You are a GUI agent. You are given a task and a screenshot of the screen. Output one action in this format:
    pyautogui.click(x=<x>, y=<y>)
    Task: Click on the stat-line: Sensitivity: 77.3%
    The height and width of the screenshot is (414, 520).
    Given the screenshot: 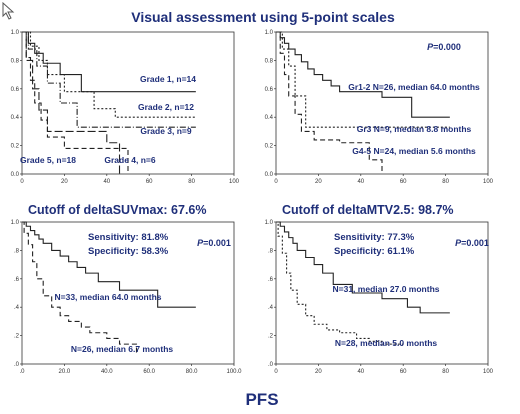 What is the action you would take?
    pyautogui.click(x=374, y=237)
    